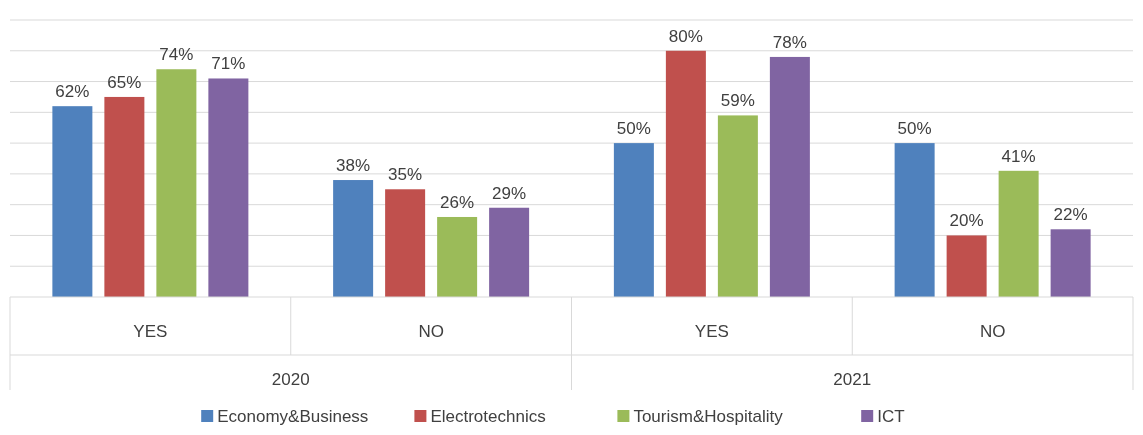 The image size is (1143, 435). Describe the element at coordinates (1018, 156) in the screenshot. I see `data-label: 41%` at that location.